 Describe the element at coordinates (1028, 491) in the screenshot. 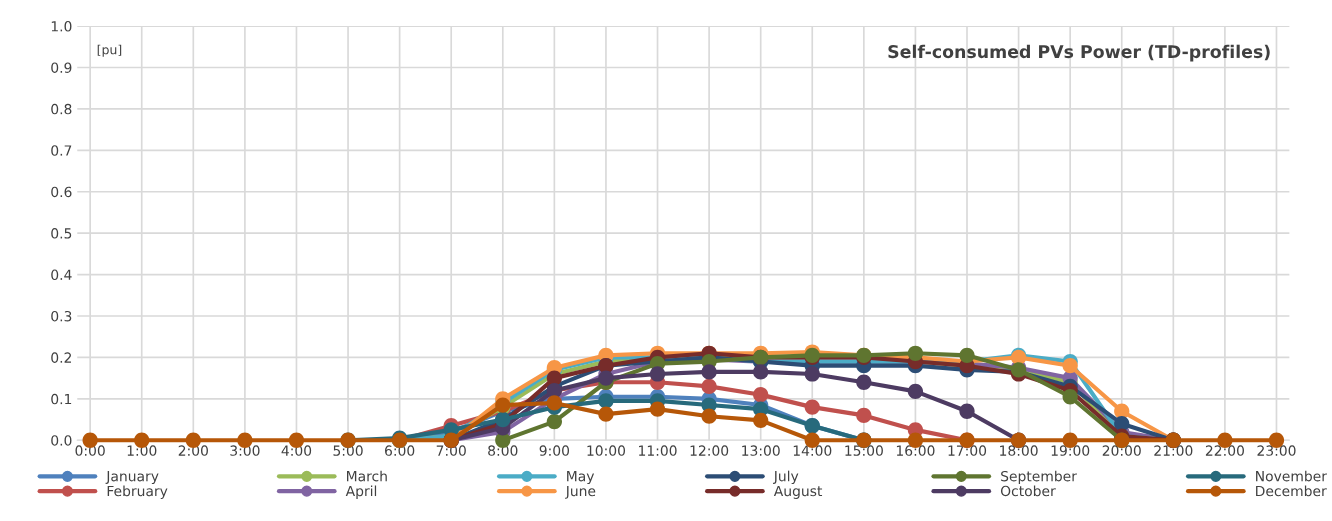

I see `legend-label: October` at that location.